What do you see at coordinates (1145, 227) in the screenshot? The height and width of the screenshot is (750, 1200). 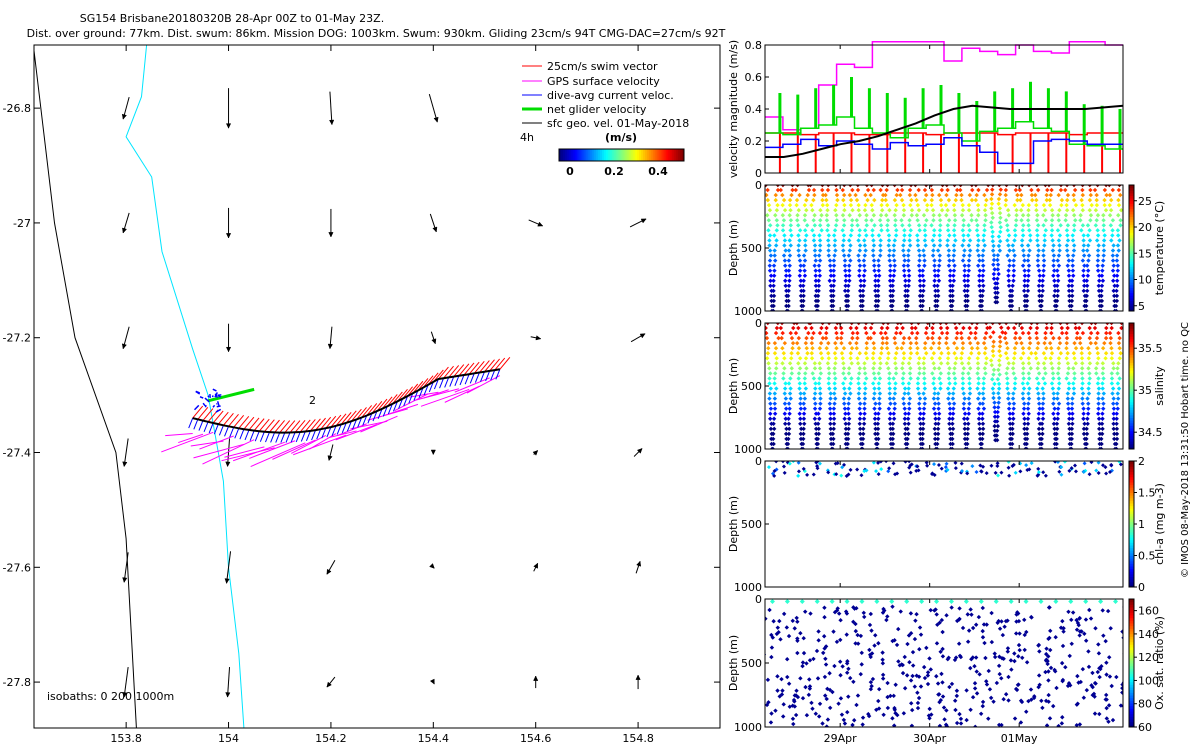 I see `colorbar-tick-label: 20` at bounding box center [1145, 227].